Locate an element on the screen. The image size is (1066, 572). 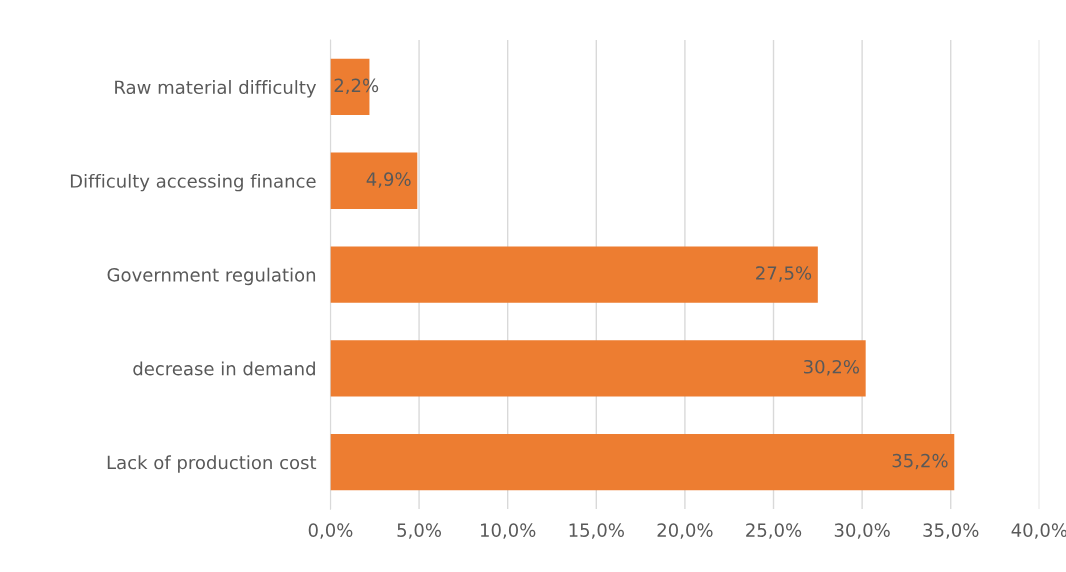
y-tick-label: decrease in demand is located at coordinates (224, 368).